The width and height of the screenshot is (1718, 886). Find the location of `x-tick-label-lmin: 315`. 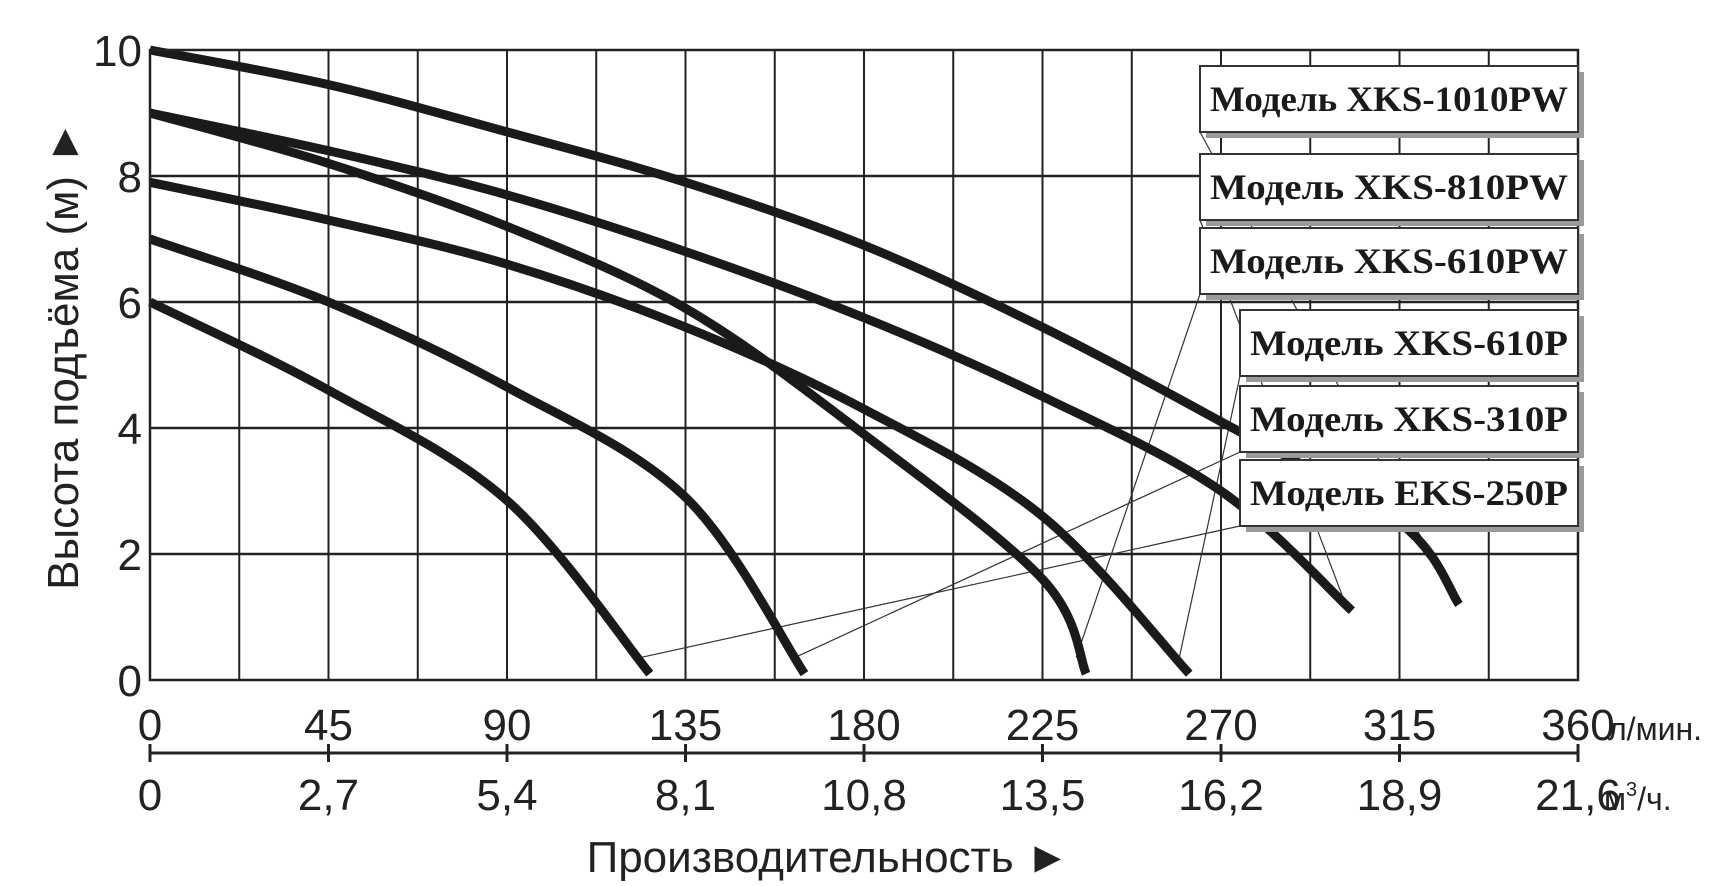

x-tick-label-lmin: 315 is located at coordinates (1399, 725).